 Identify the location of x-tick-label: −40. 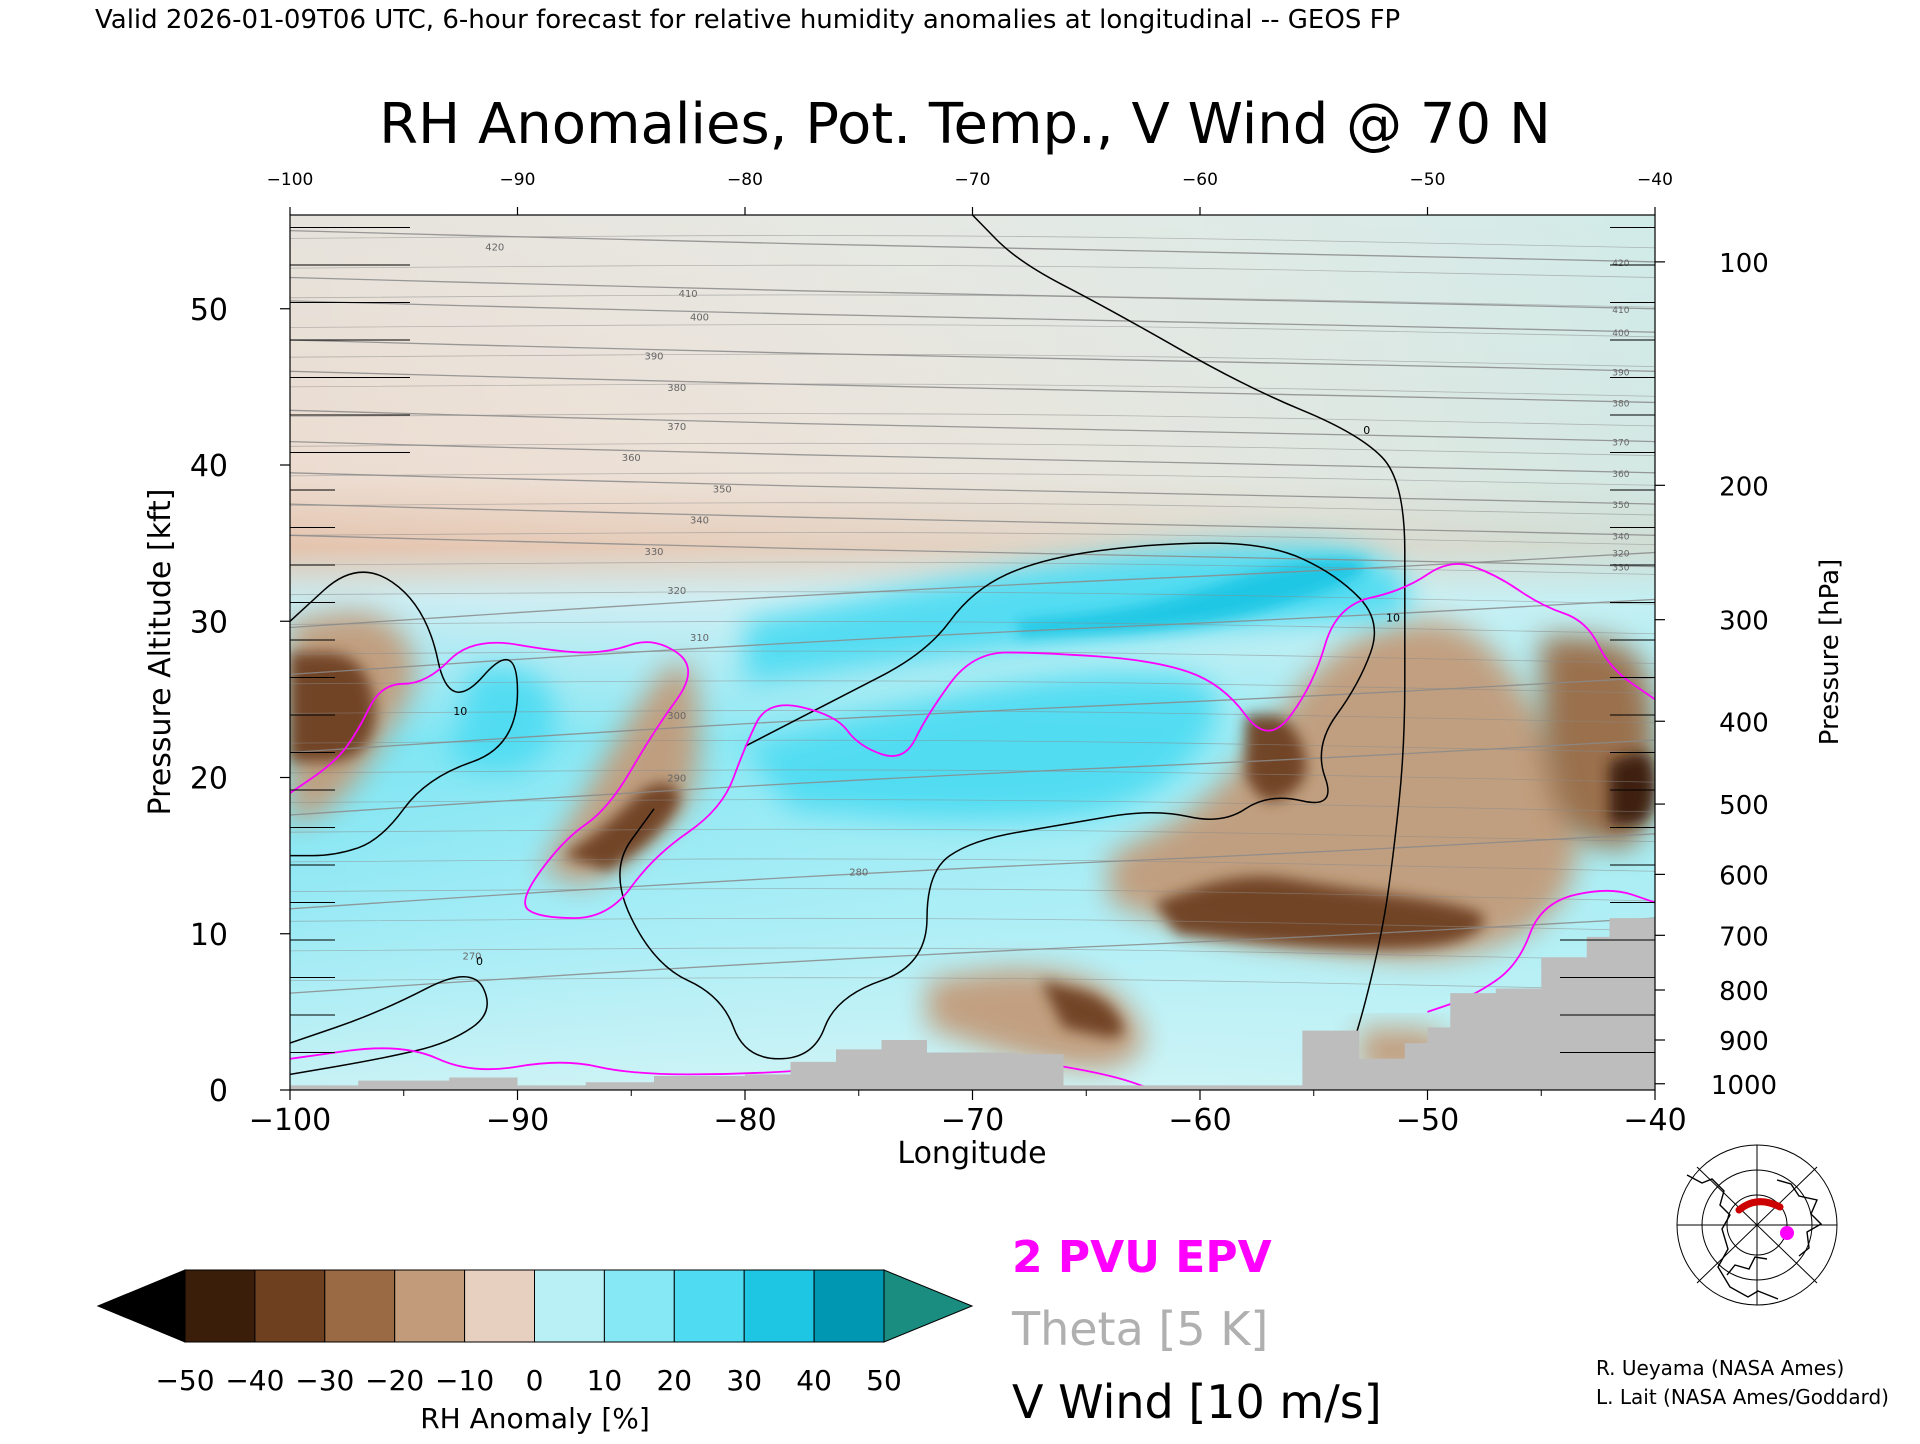
(1654, 1120).